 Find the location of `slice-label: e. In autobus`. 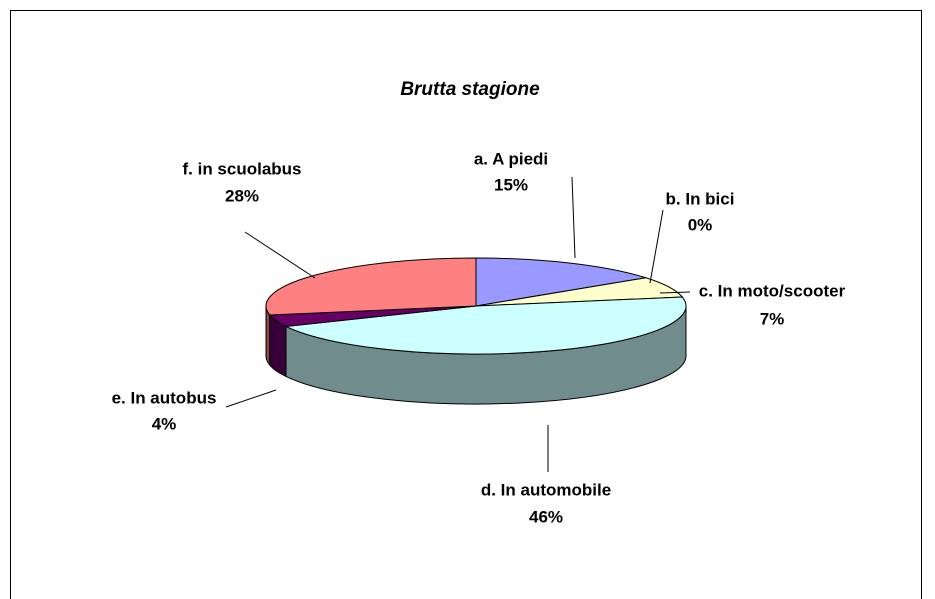

slice-label: e. In autobus is located at coordinates (164, 397).